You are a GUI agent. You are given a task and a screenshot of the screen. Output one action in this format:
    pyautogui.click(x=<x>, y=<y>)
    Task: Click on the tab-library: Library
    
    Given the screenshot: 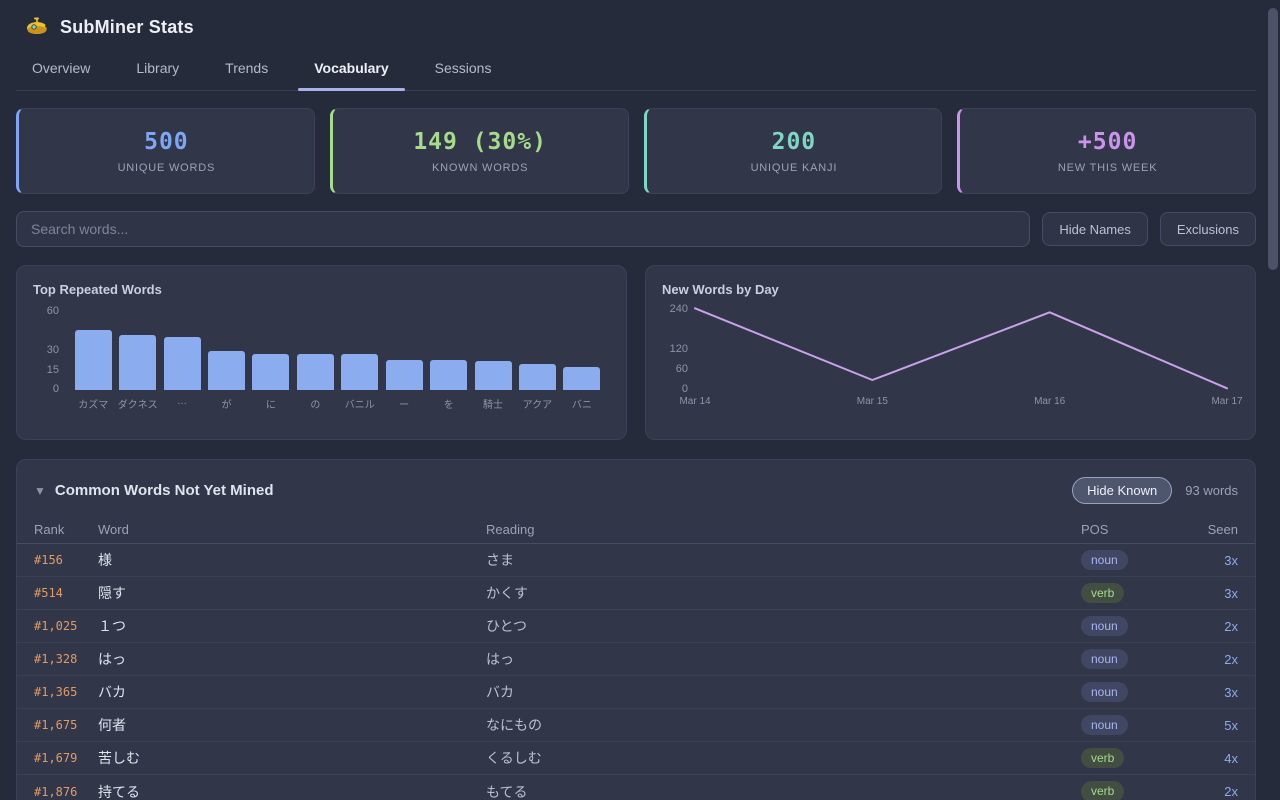 What is the action you would take?
    pyautogui.click(x=158, y=68)
    